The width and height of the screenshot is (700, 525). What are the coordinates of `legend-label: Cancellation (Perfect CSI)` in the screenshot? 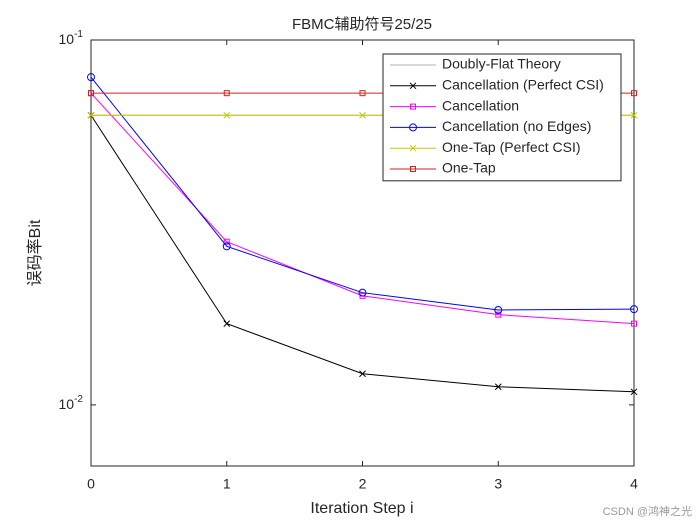 It's located at (523, 85).